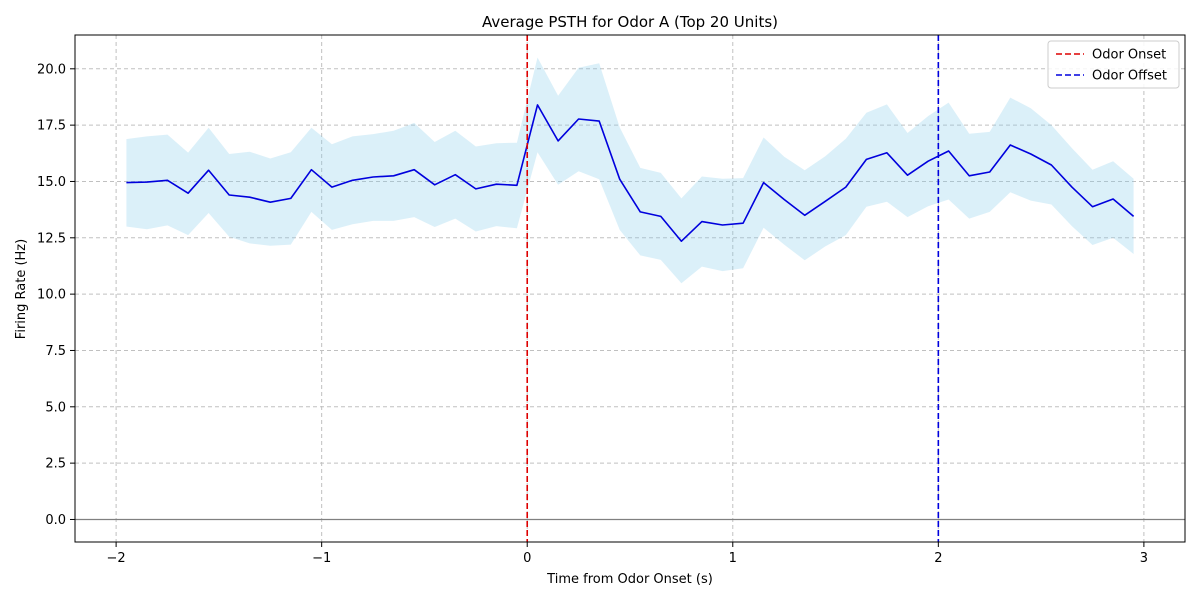  What do you see at coordinates (51, 126) in the screenshot?
I see `y-tick-label: 17.5` at bounding box center [51, 126].